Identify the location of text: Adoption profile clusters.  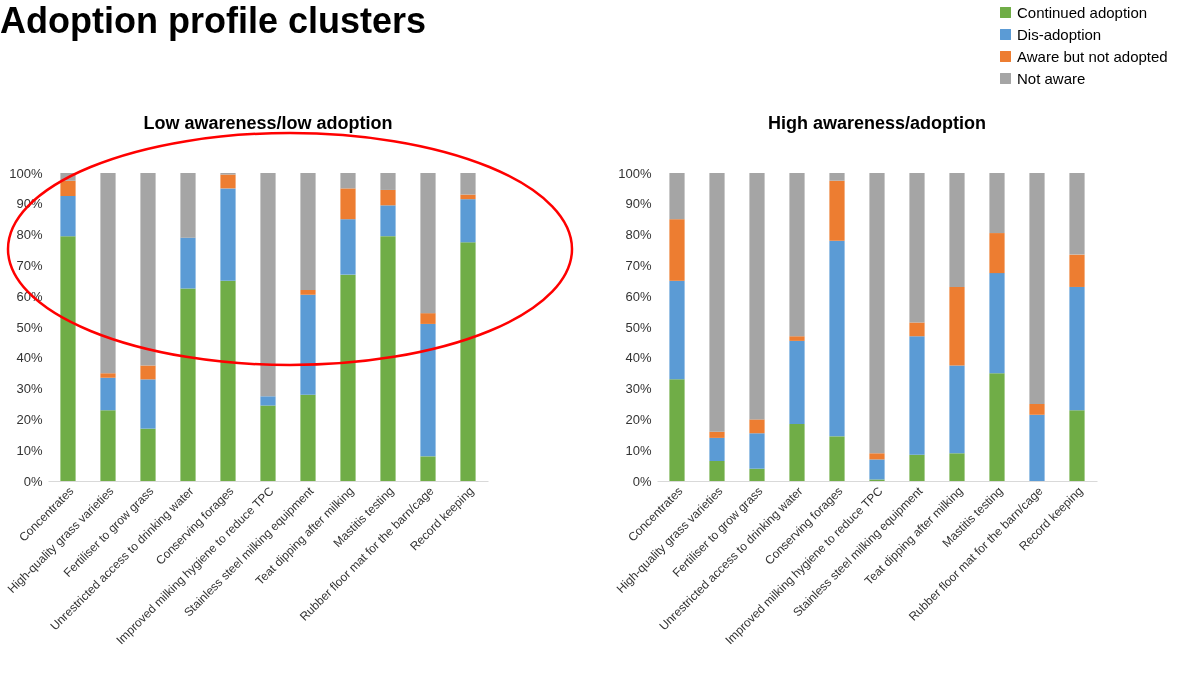
(213, 21).